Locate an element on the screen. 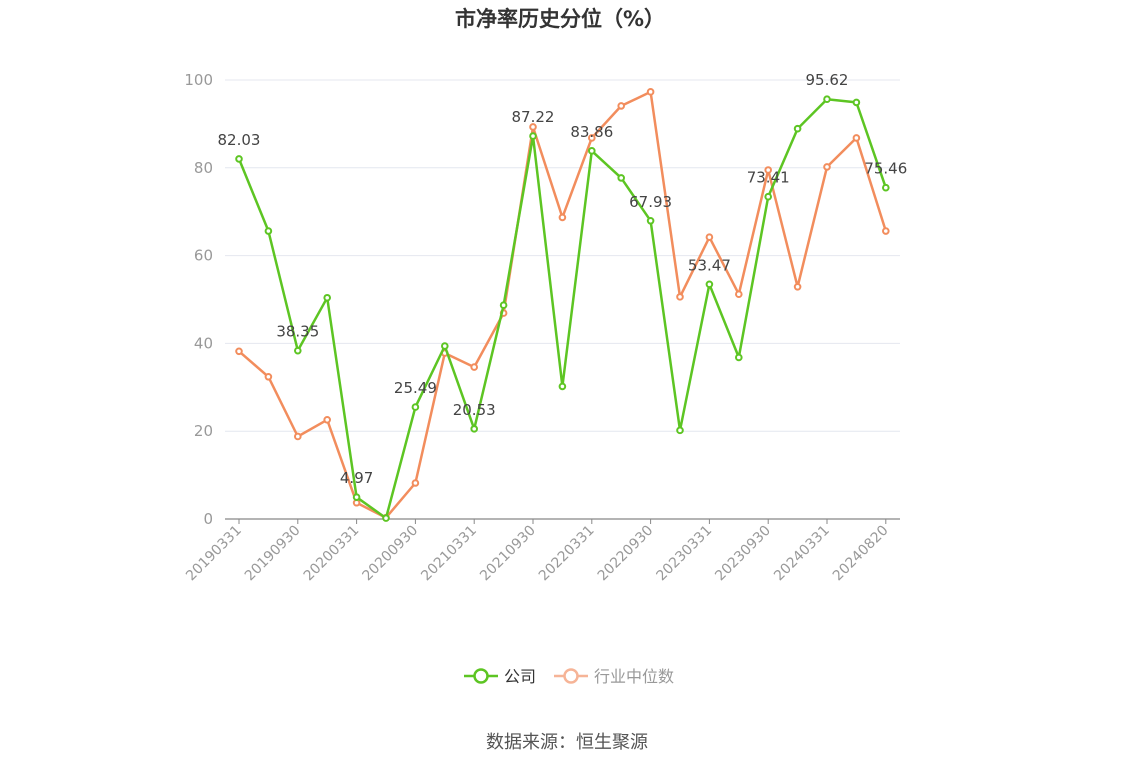 The width and height of the screenshot is (1134, 766). legend-item-1: 行业中位数 is located at coordinates (614, 676).